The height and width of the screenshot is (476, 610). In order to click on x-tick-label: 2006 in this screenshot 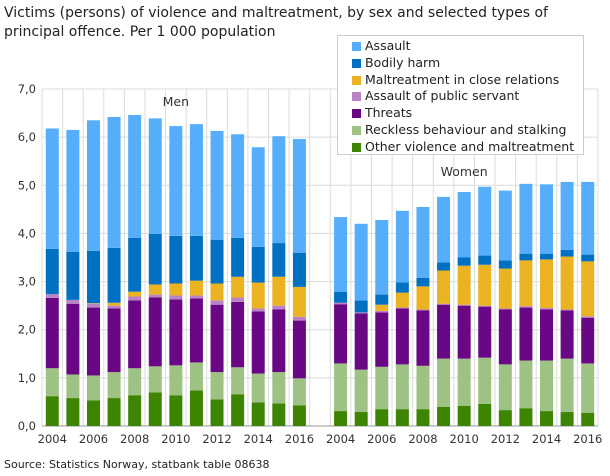, I will do `click(93, 439)`.